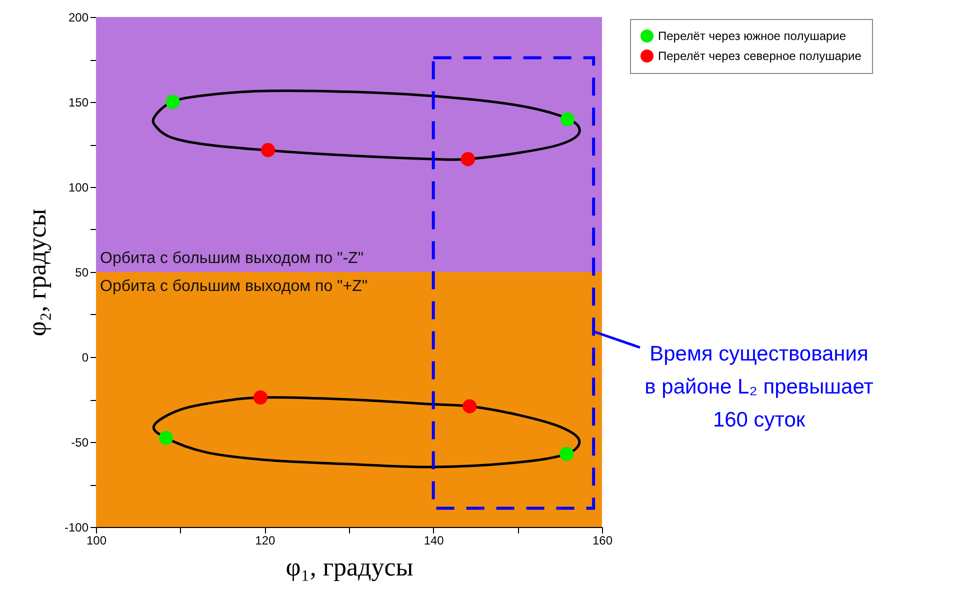 This screenshot has width=971, height=615. Describe the element at coordinates (602, 541) in the screenshot. I see `x-tick-label: 160` at that location.